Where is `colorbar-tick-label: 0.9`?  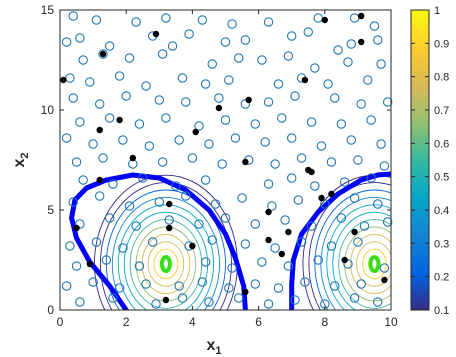
colorbar-tick-label: 0.9 is located at coordinates (441, 44).